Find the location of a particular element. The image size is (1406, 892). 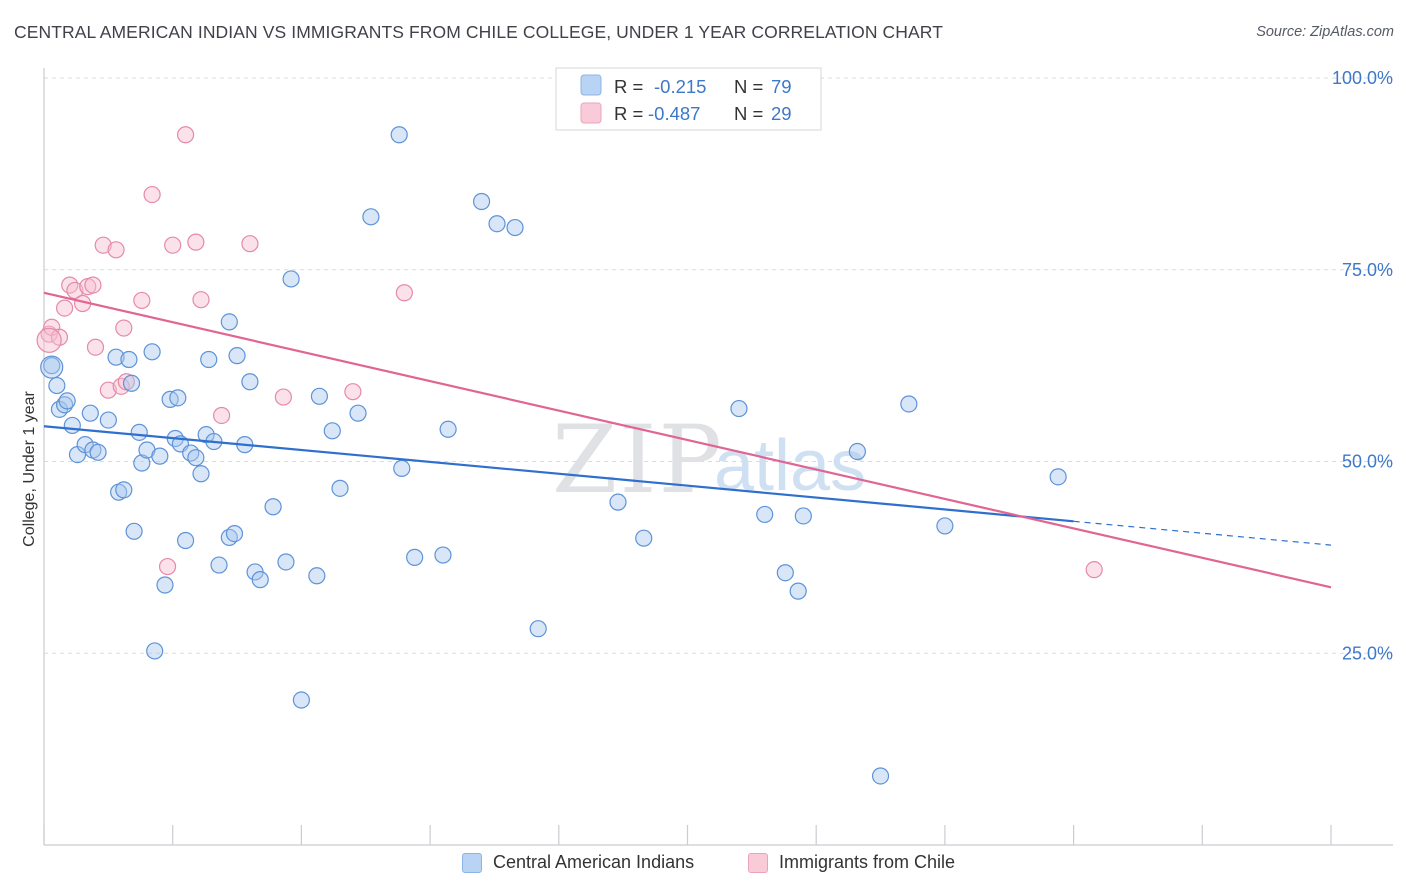

bottom-legend-label: Central American Indians is located at coordinates (594, 862).